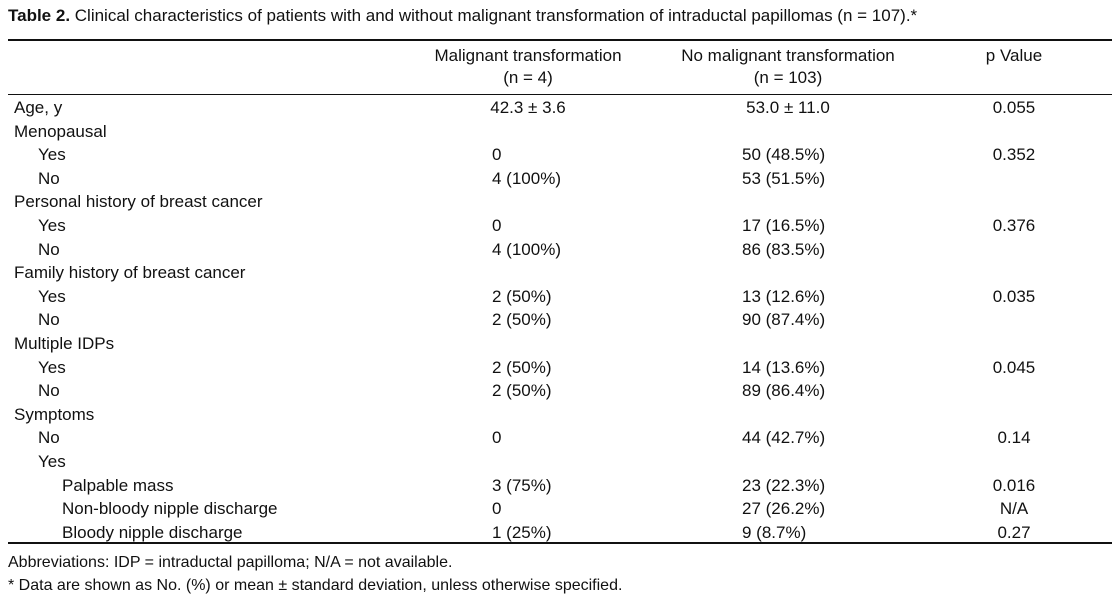  I want to click on cell-no-malignant-transformation: 27 (26.2%), so click(784, 509).